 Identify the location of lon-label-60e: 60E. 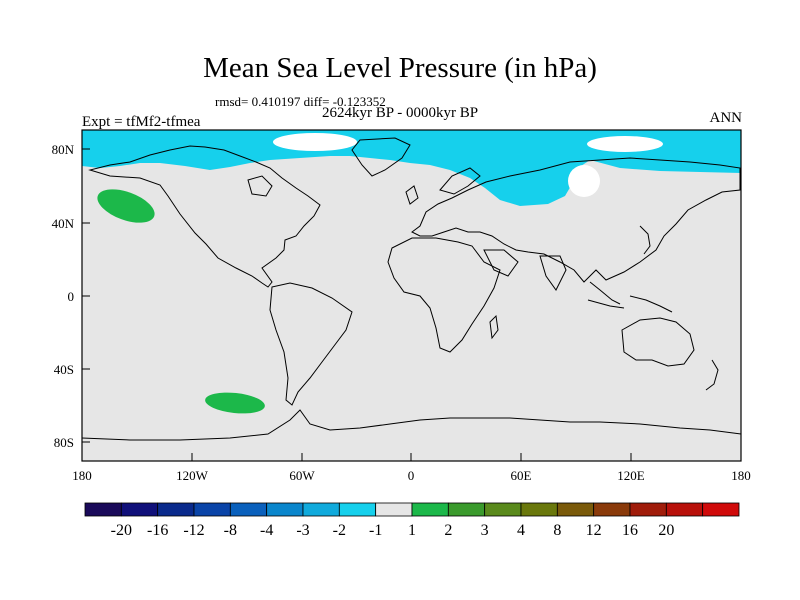
(521, 475).